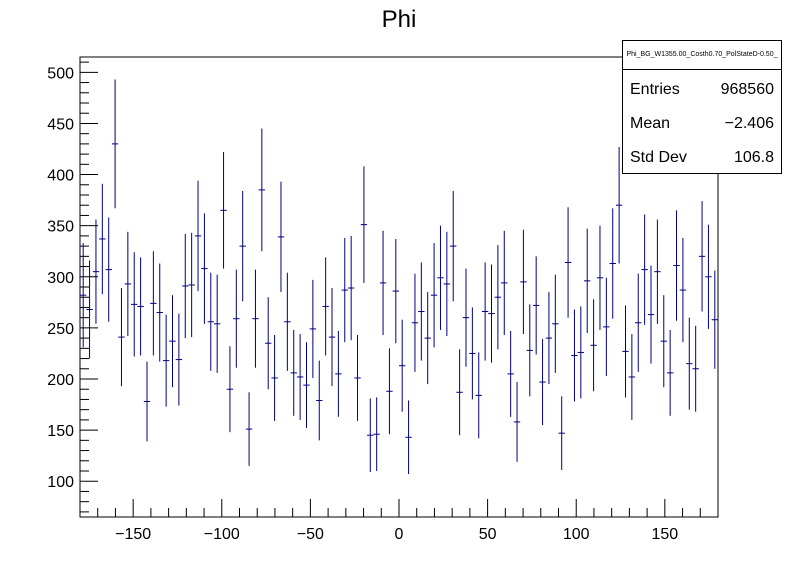  I want to click on stats-row-stddev: Std Dev 106.8, so click(702, 155).